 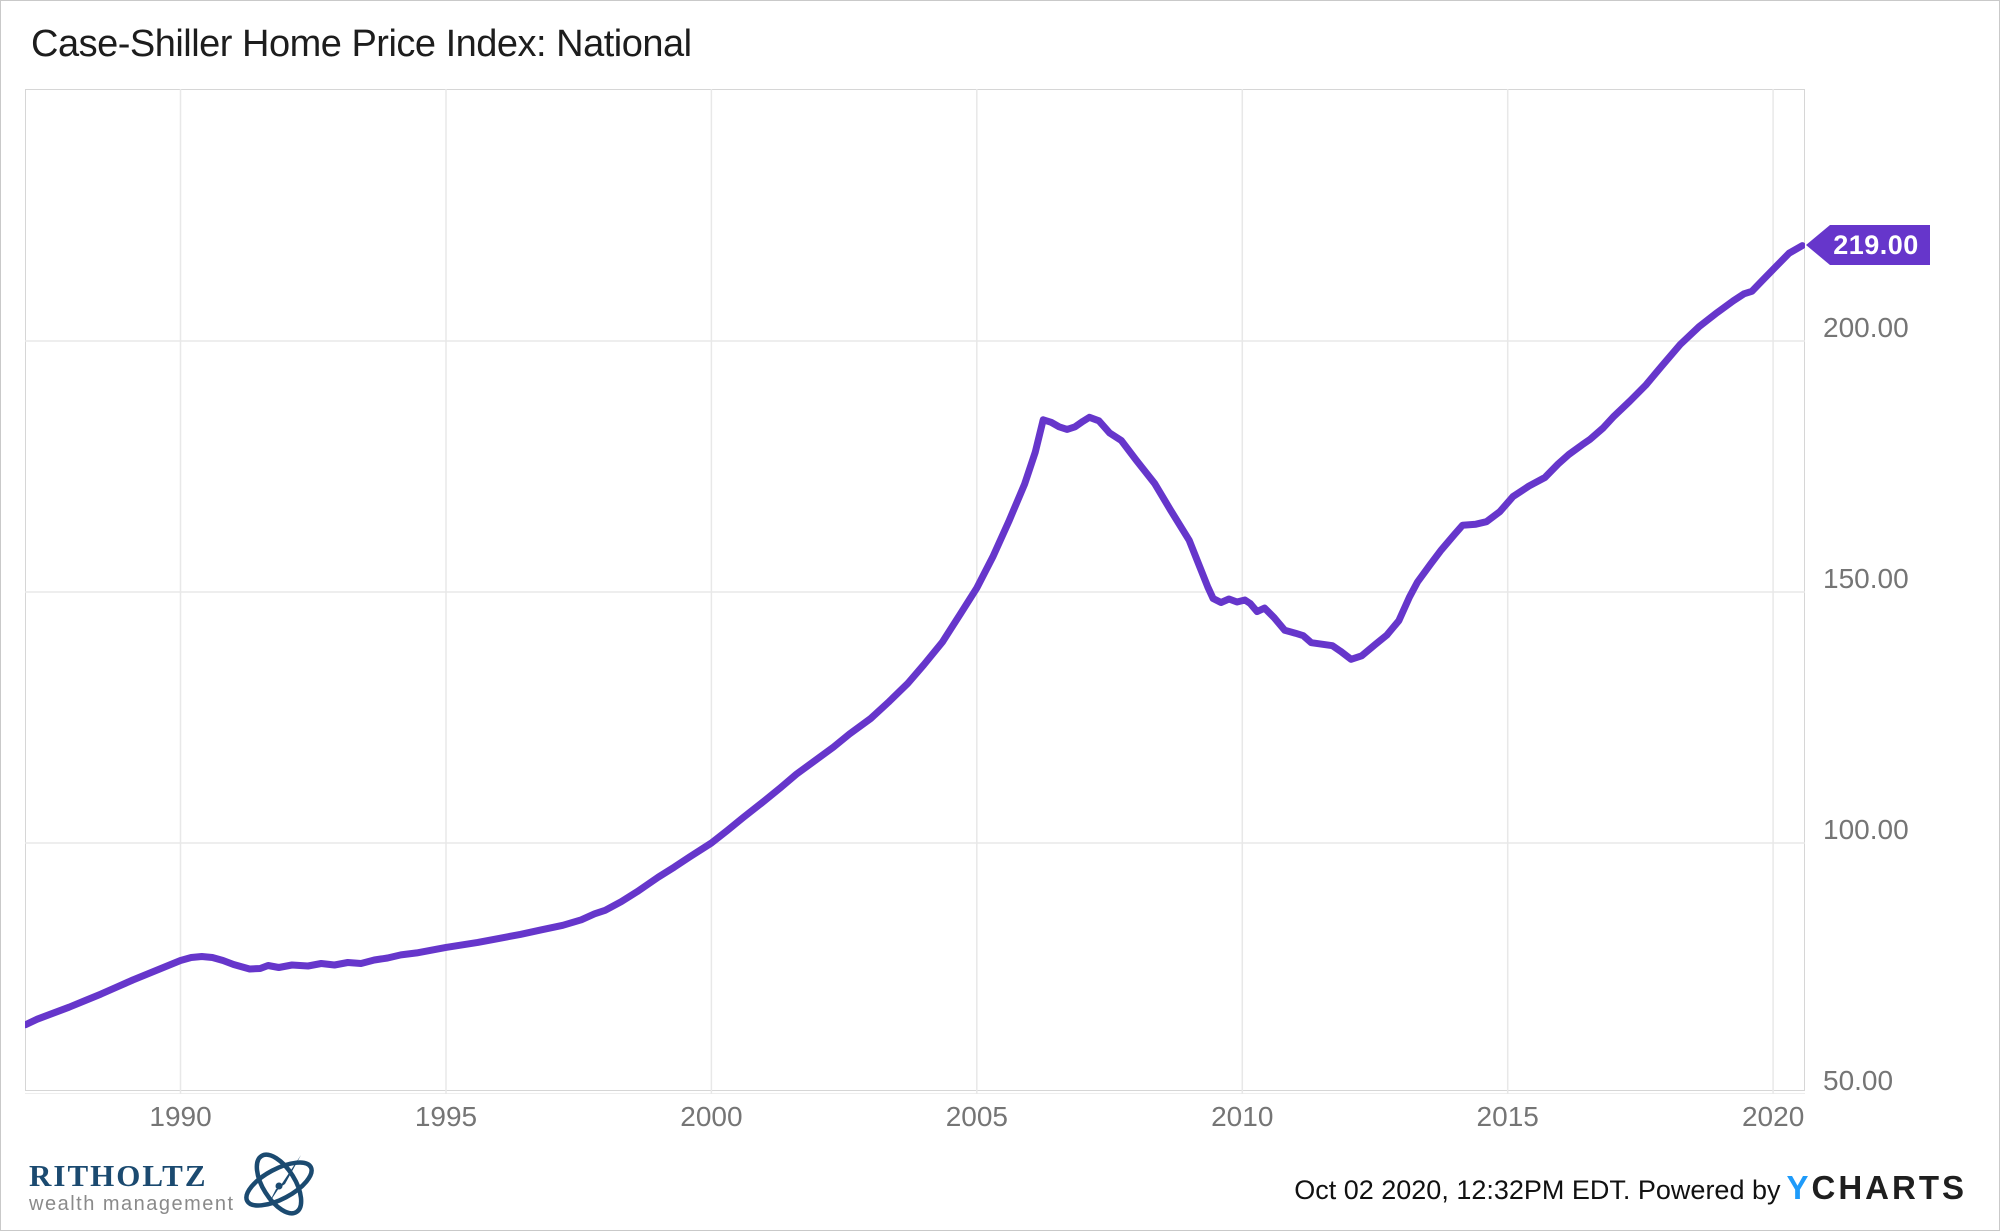 What do you see at coordinates (361, 44) in the screenshot?
I see `chart-title: Case-Shiller Home Price Index: National` at bounding box center [361, 44].